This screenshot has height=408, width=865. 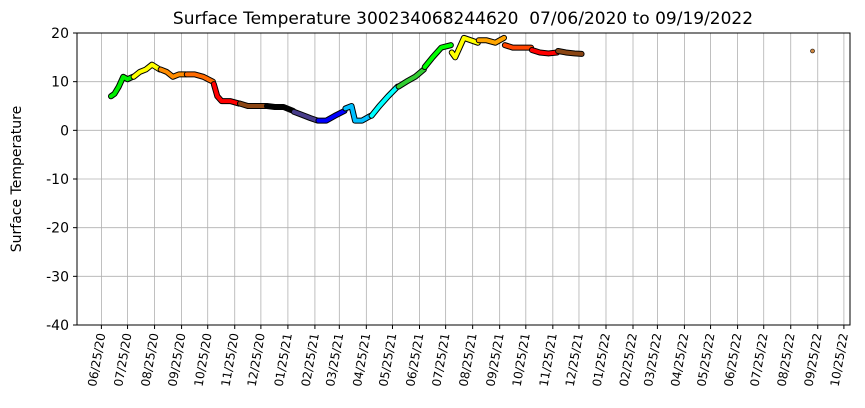 I want to click on x-tick-label: 11/25/21, so click(x=548, y=360).